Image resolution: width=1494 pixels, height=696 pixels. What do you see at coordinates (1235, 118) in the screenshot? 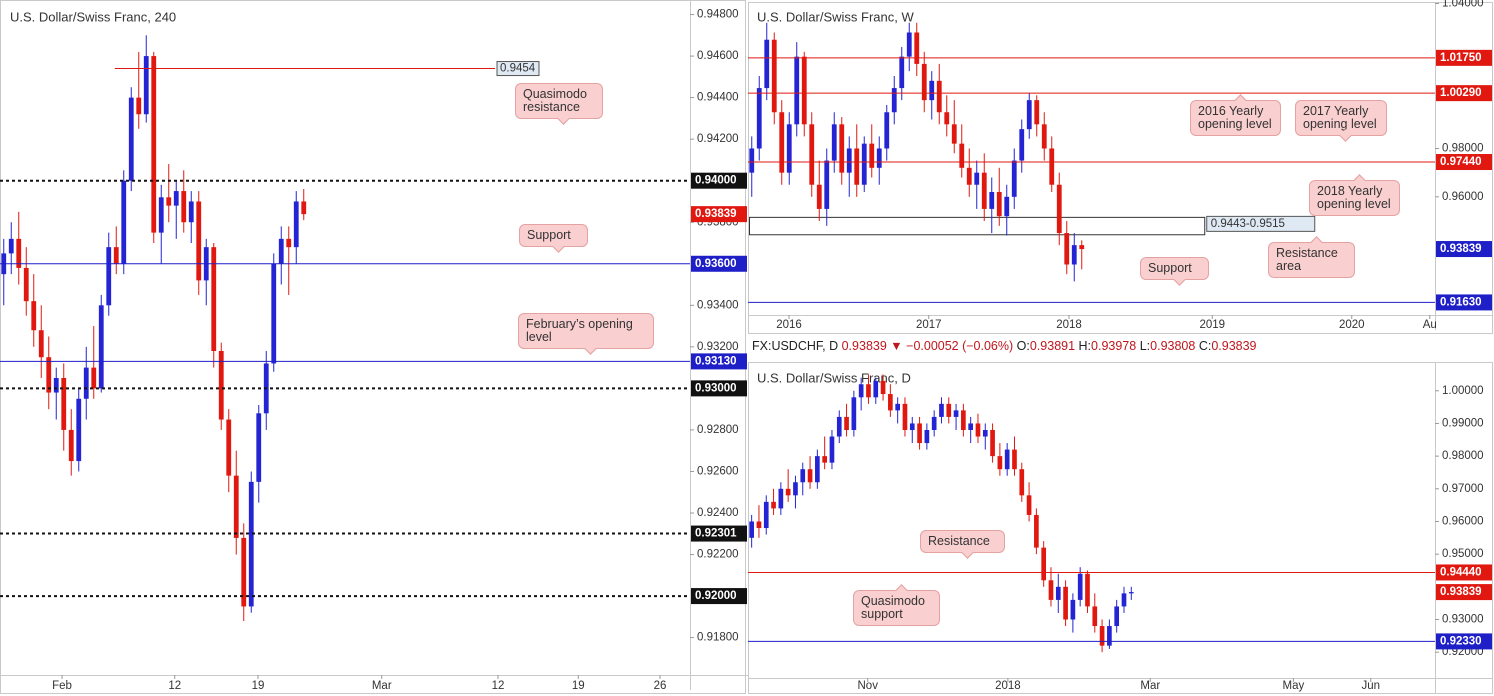
I see `callout: 2016 Yearly opening level` at bounding box center [1235, 118].